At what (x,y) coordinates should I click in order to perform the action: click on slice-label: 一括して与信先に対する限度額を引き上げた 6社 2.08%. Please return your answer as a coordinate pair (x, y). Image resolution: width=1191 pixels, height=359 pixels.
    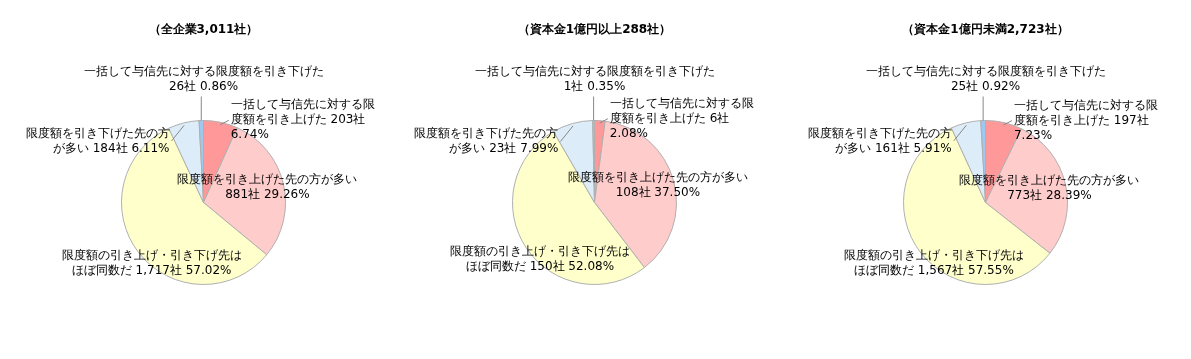
    Looking at the image, I should click on (681, 117).